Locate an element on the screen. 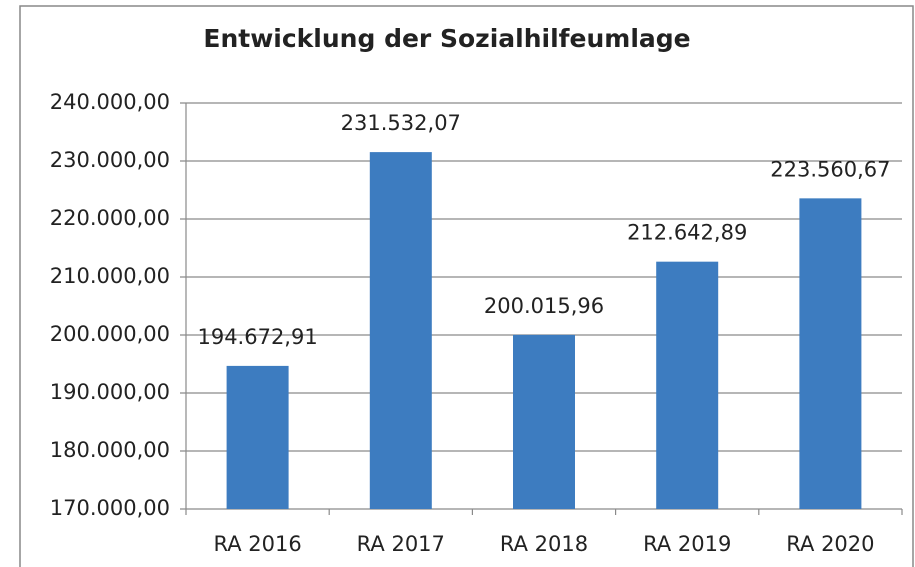  y-tick-label: 230.000,00 is located at coordinates (110, 160).